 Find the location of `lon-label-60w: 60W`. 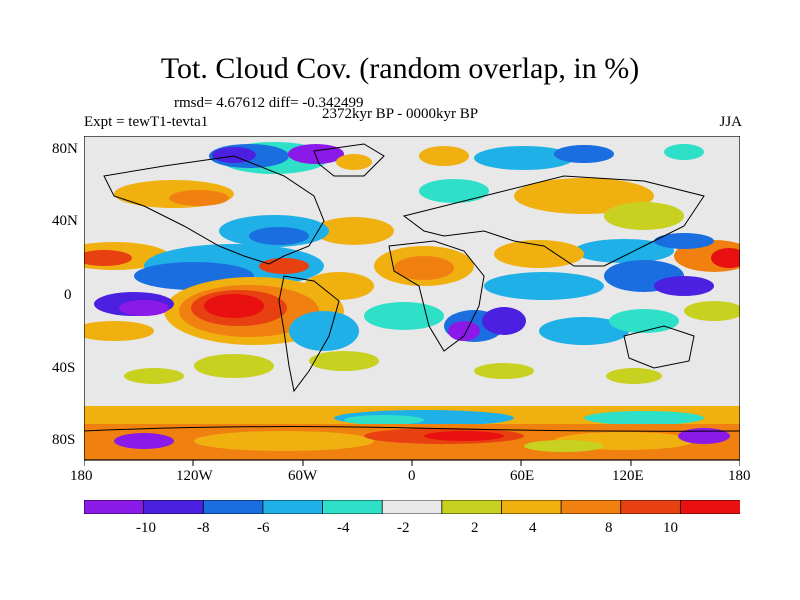

lon-label-60w: 60W is located at coordinates (303, 476).